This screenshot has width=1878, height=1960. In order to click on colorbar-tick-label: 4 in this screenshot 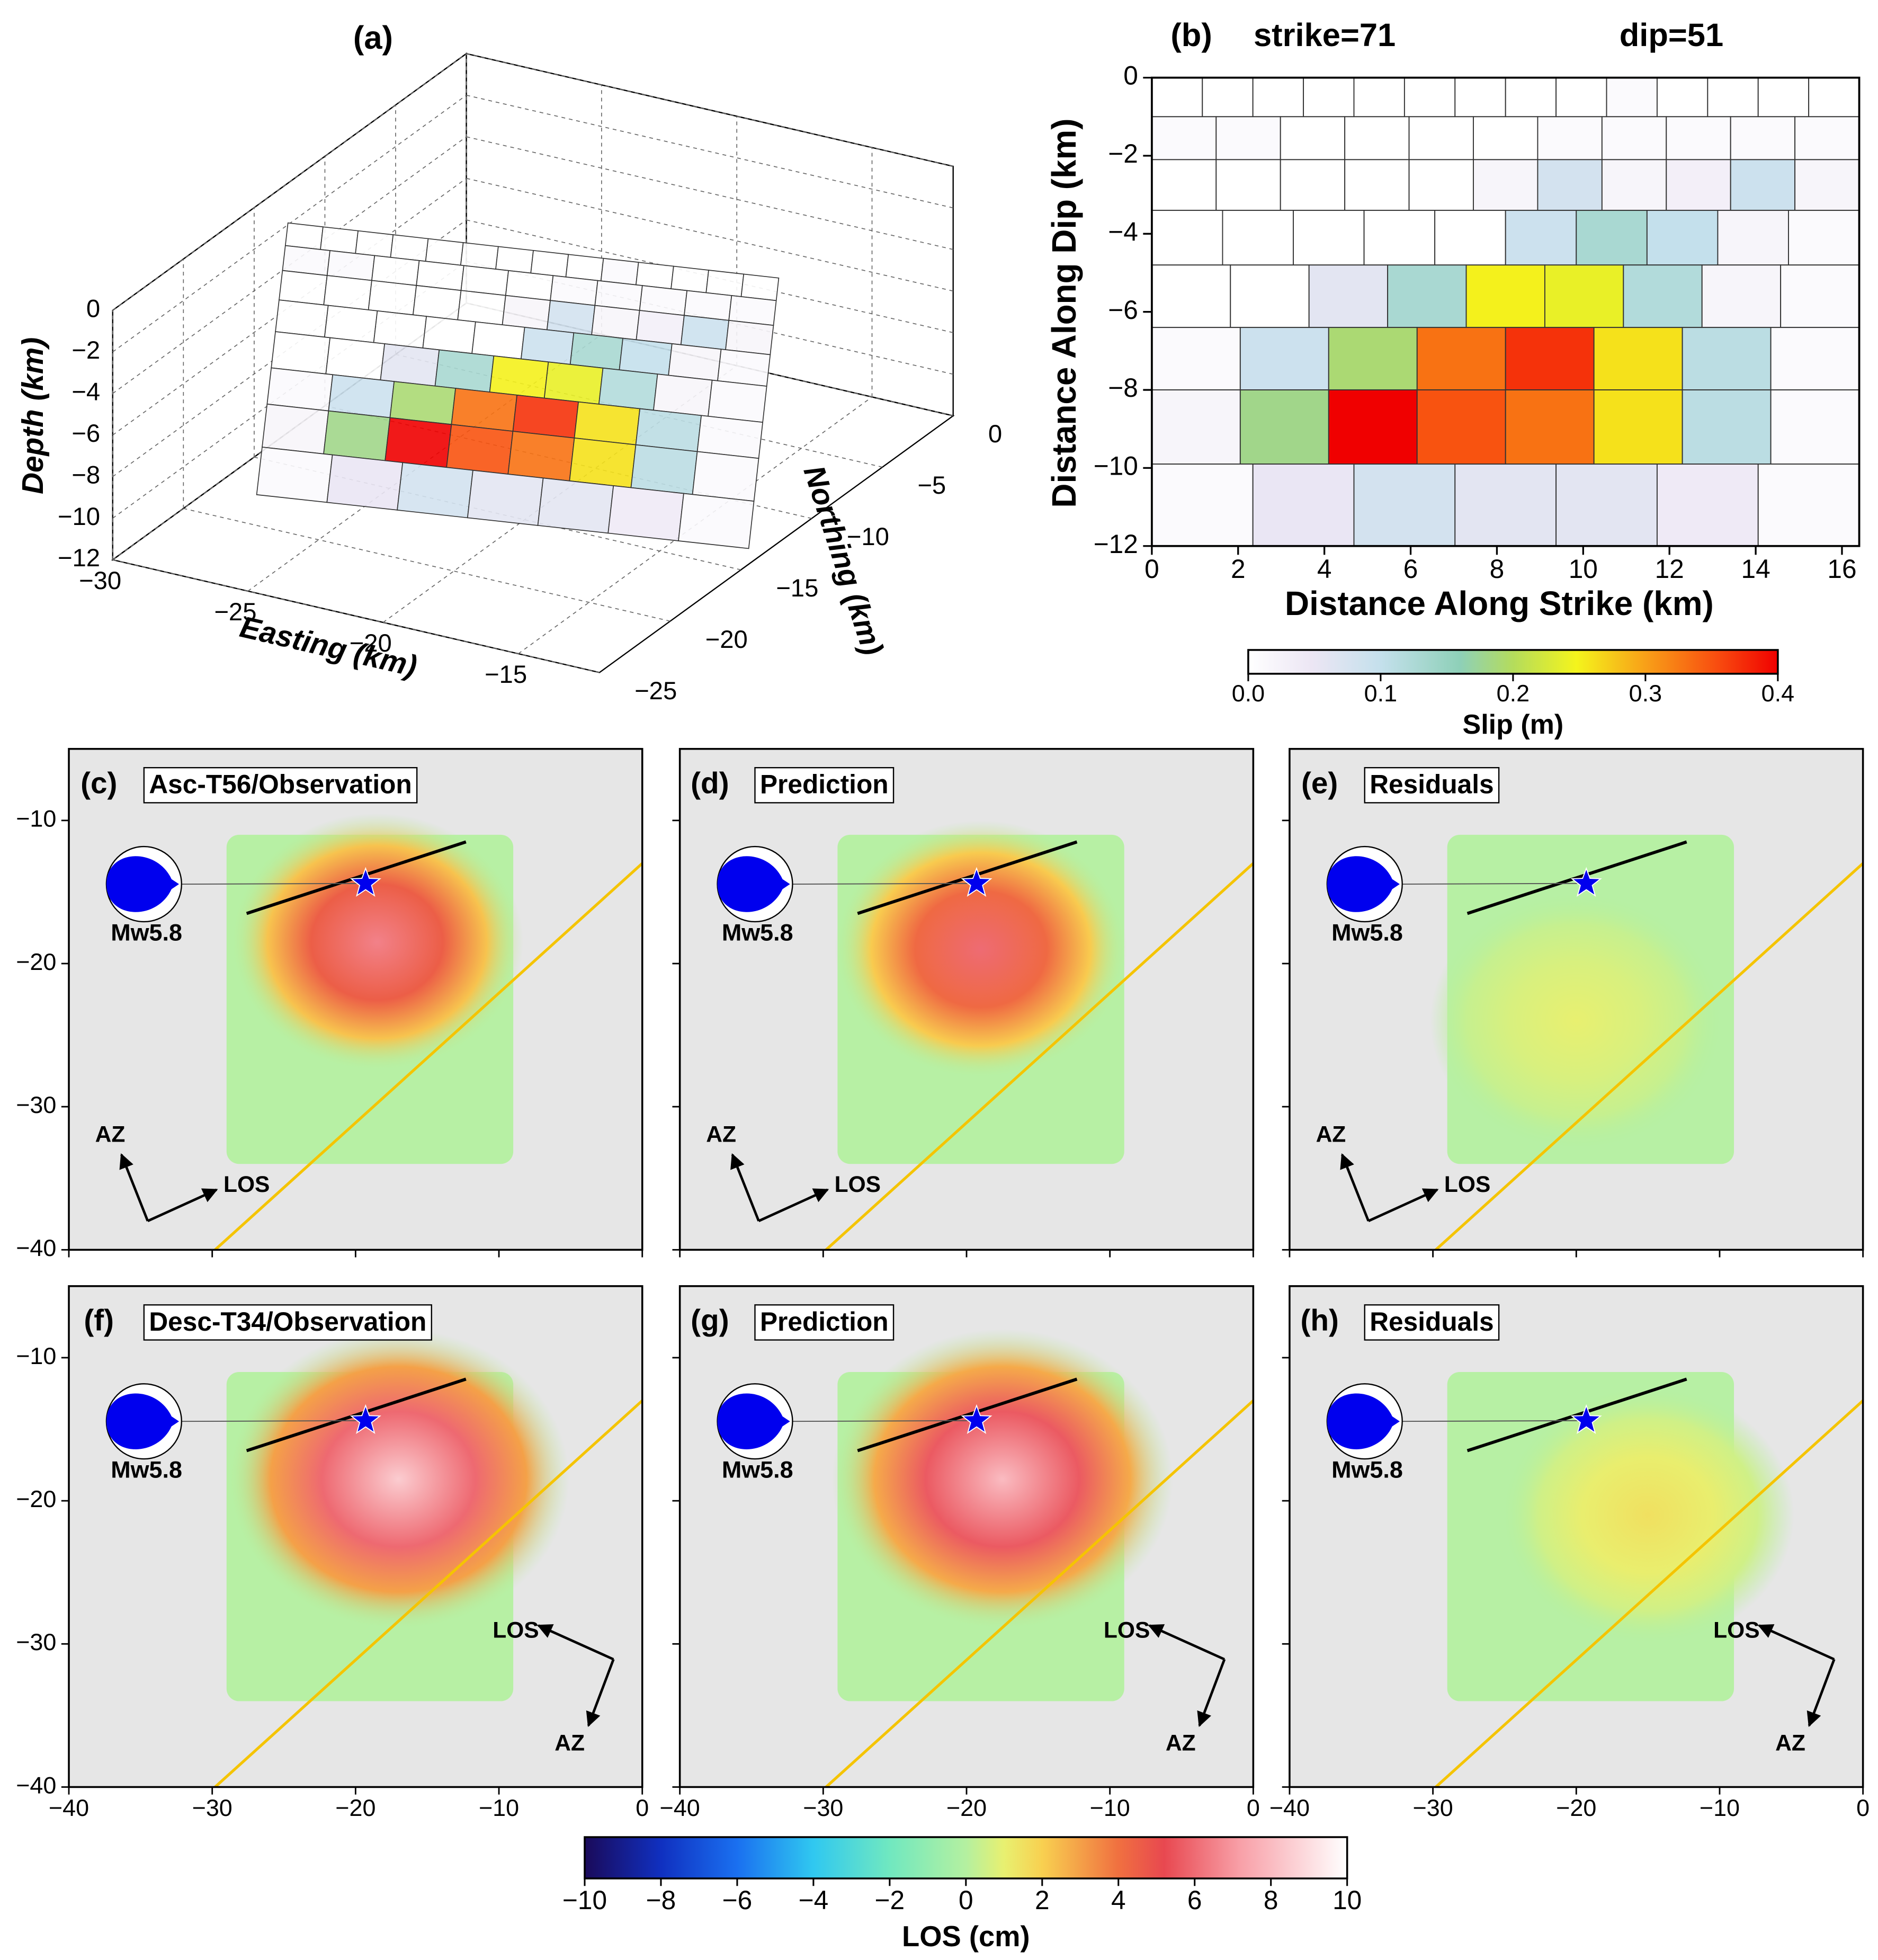, I will do `click(1118, 1900)`.